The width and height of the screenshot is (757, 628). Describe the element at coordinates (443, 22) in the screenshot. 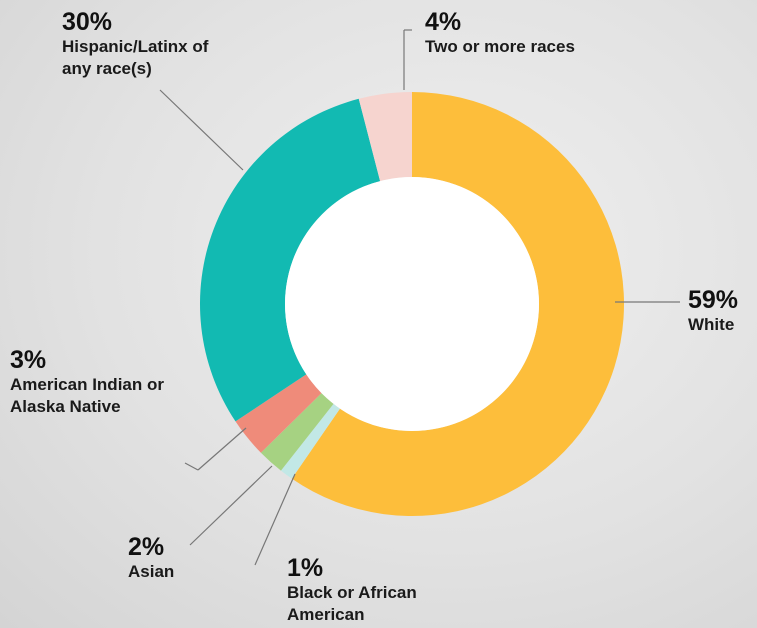

I see `value-label: 4%` at that location.